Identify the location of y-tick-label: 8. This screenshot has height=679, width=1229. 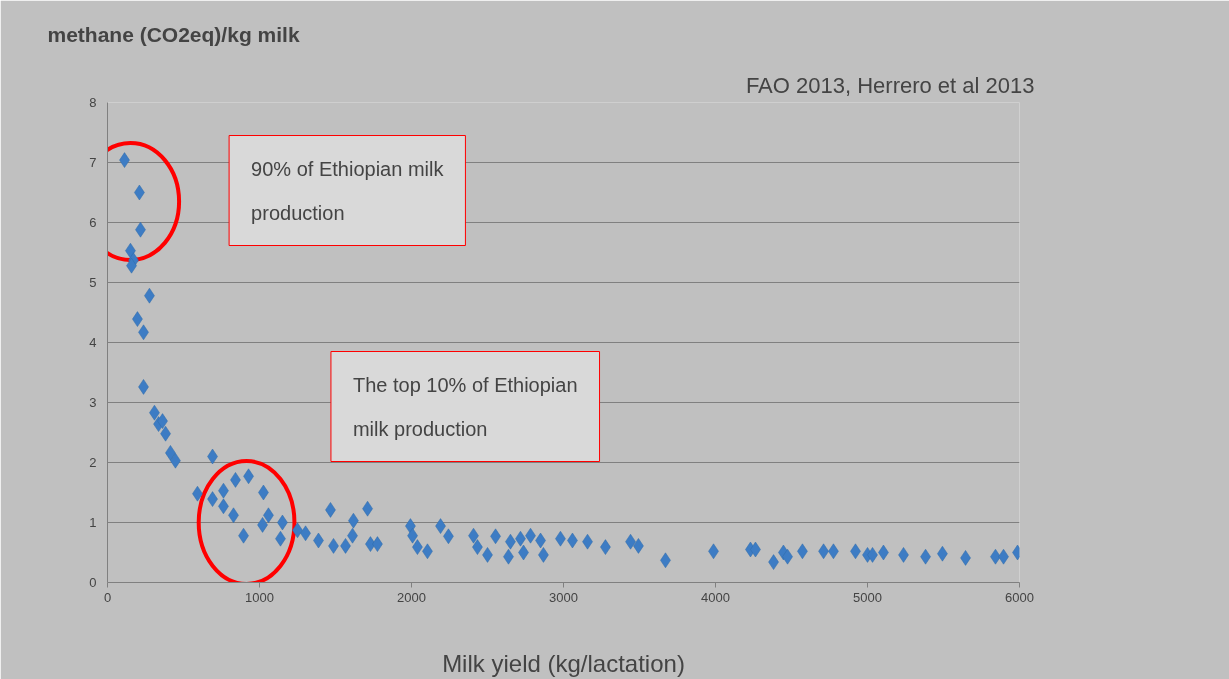
(93, 102).